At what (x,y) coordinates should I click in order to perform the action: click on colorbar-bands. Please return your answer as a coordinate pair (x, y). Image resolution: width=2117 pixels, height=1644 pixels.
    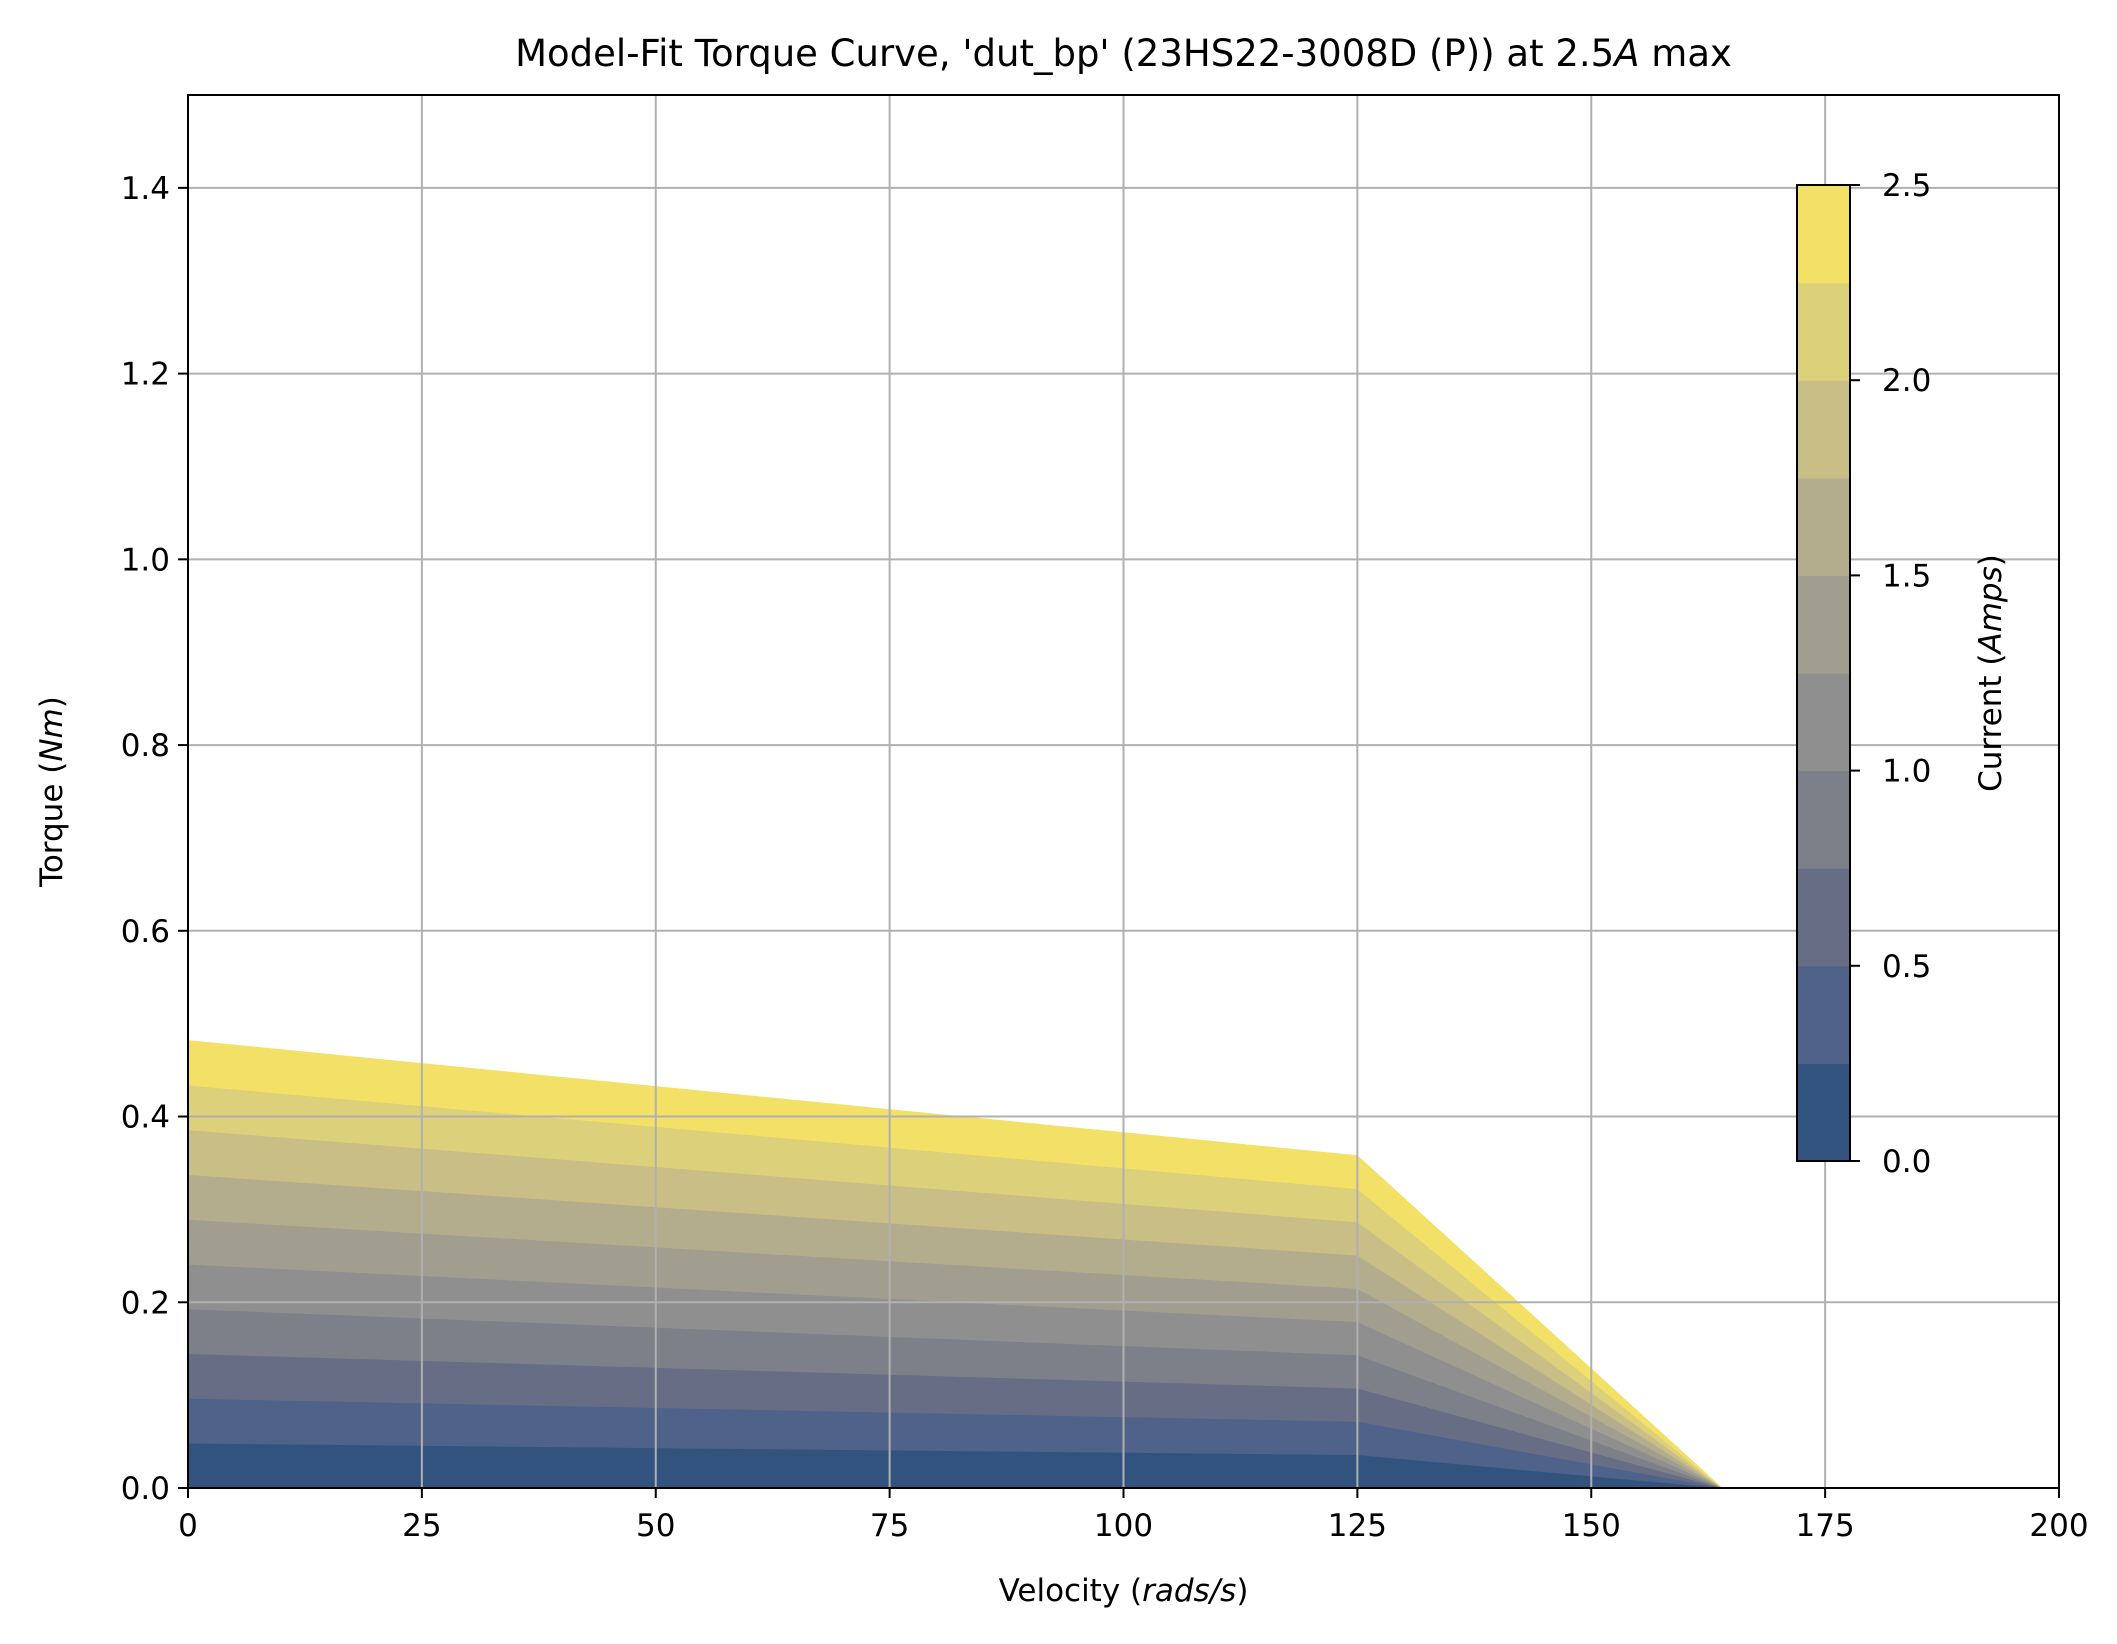
    Looking at the image, I should click on (1823, 673).